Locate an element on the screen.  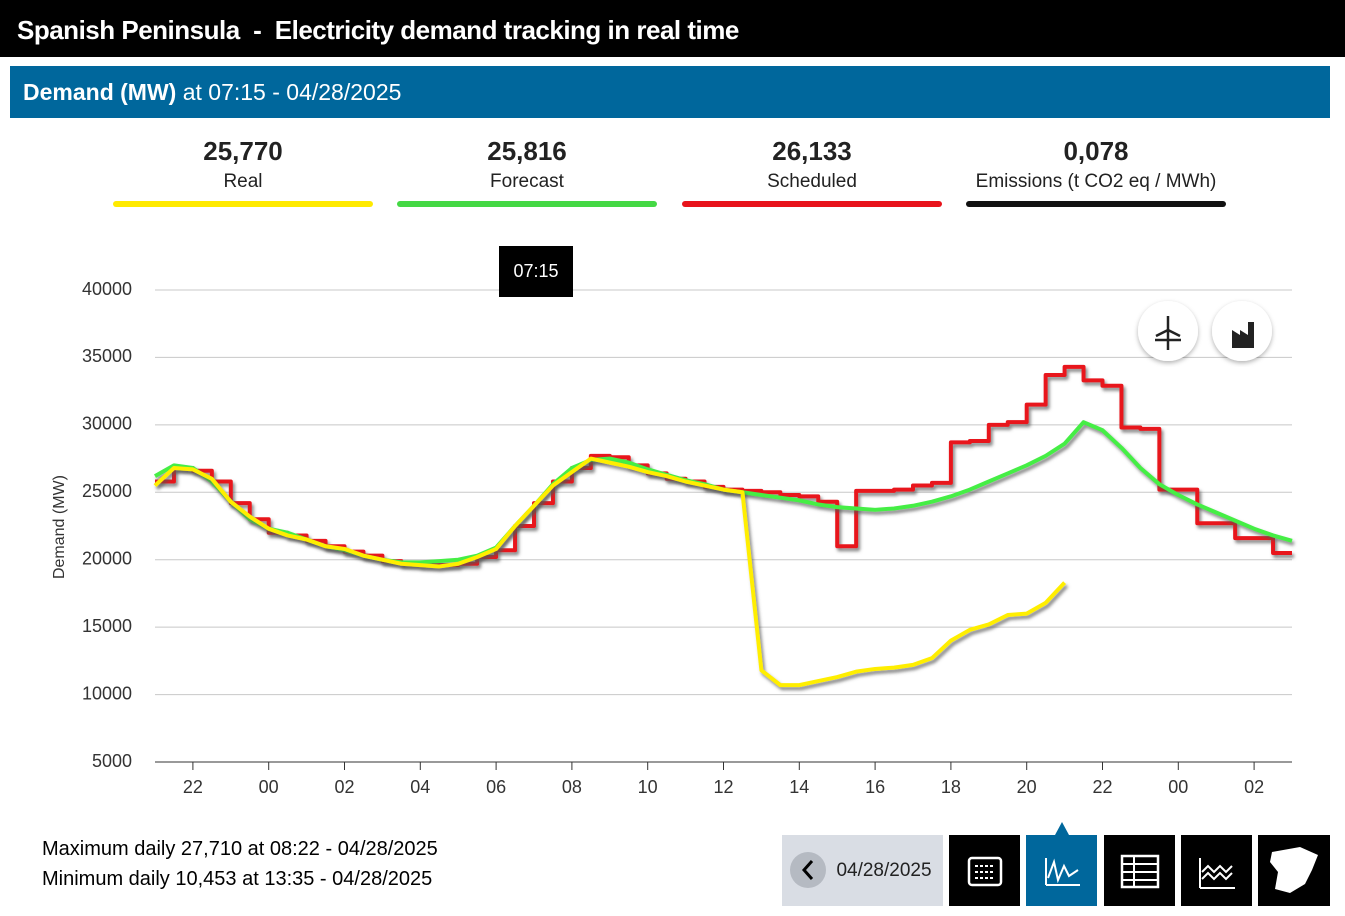
x-tick-label: 18 is located at coordinates (951, 787).